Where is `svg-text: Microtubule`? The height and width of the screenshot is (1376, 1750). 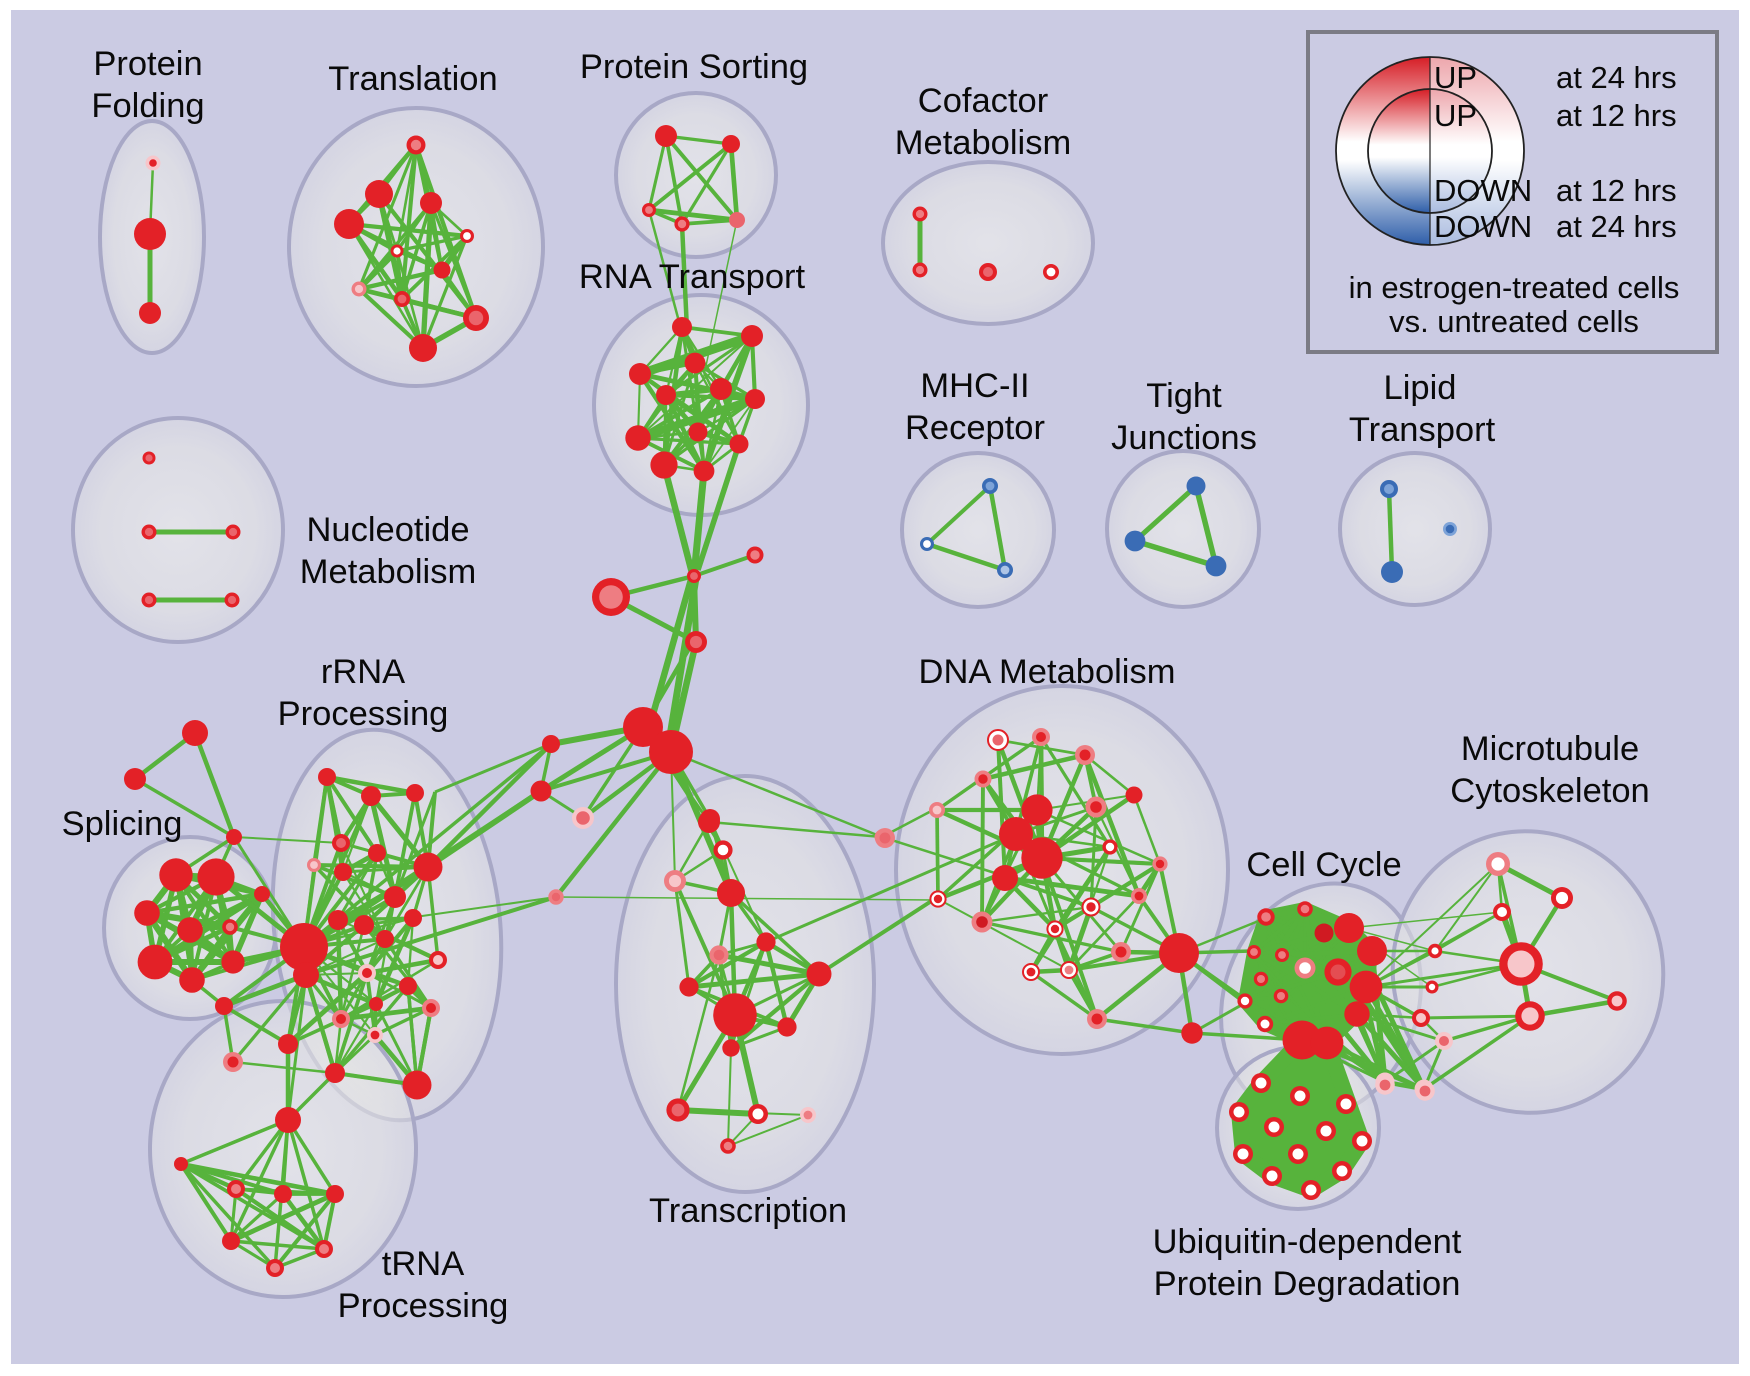 svg-text: Microtubule is located at coordinates (1550, 749).